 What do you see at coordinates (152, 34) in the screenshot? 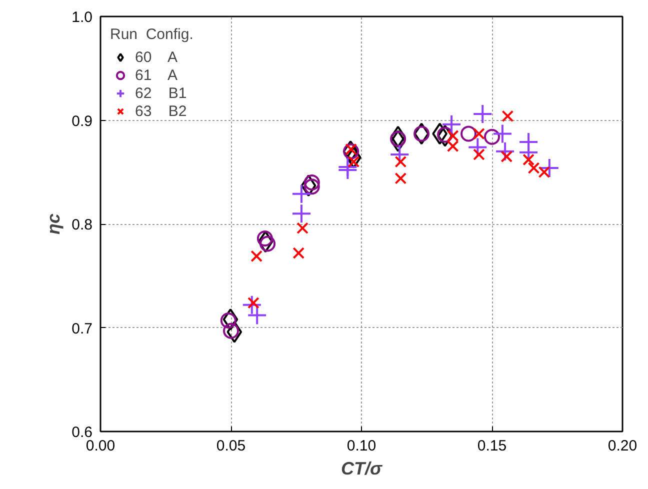
I see `legend-title: Run Config.` at bounding box center [152, 34].